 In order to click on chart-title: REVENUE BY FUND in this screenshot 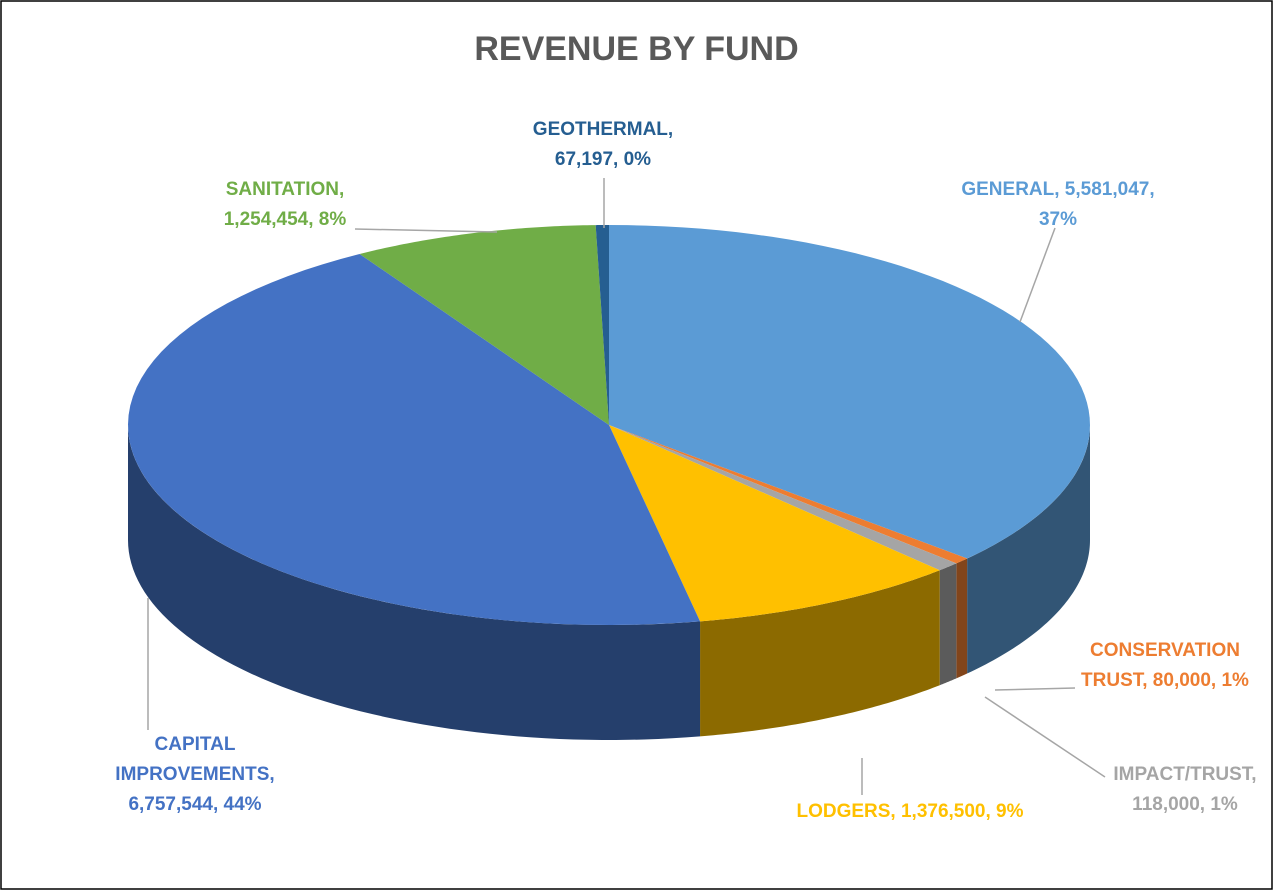, I will do `click(636, 49)`.